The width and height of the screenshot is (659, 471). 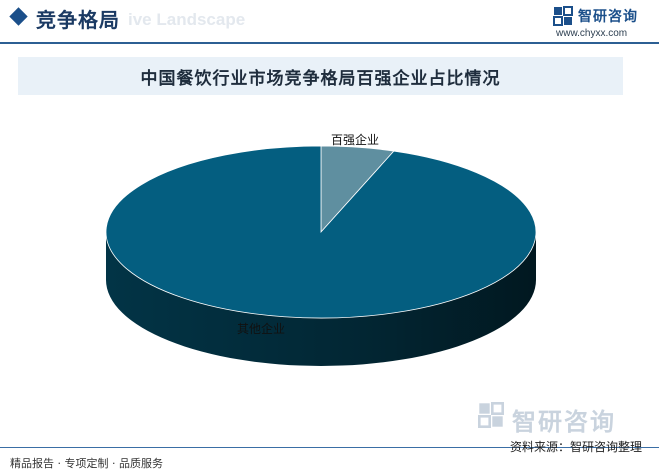 I want to click on brand-url: www.chyxx.com, so click(x=592, y=33).